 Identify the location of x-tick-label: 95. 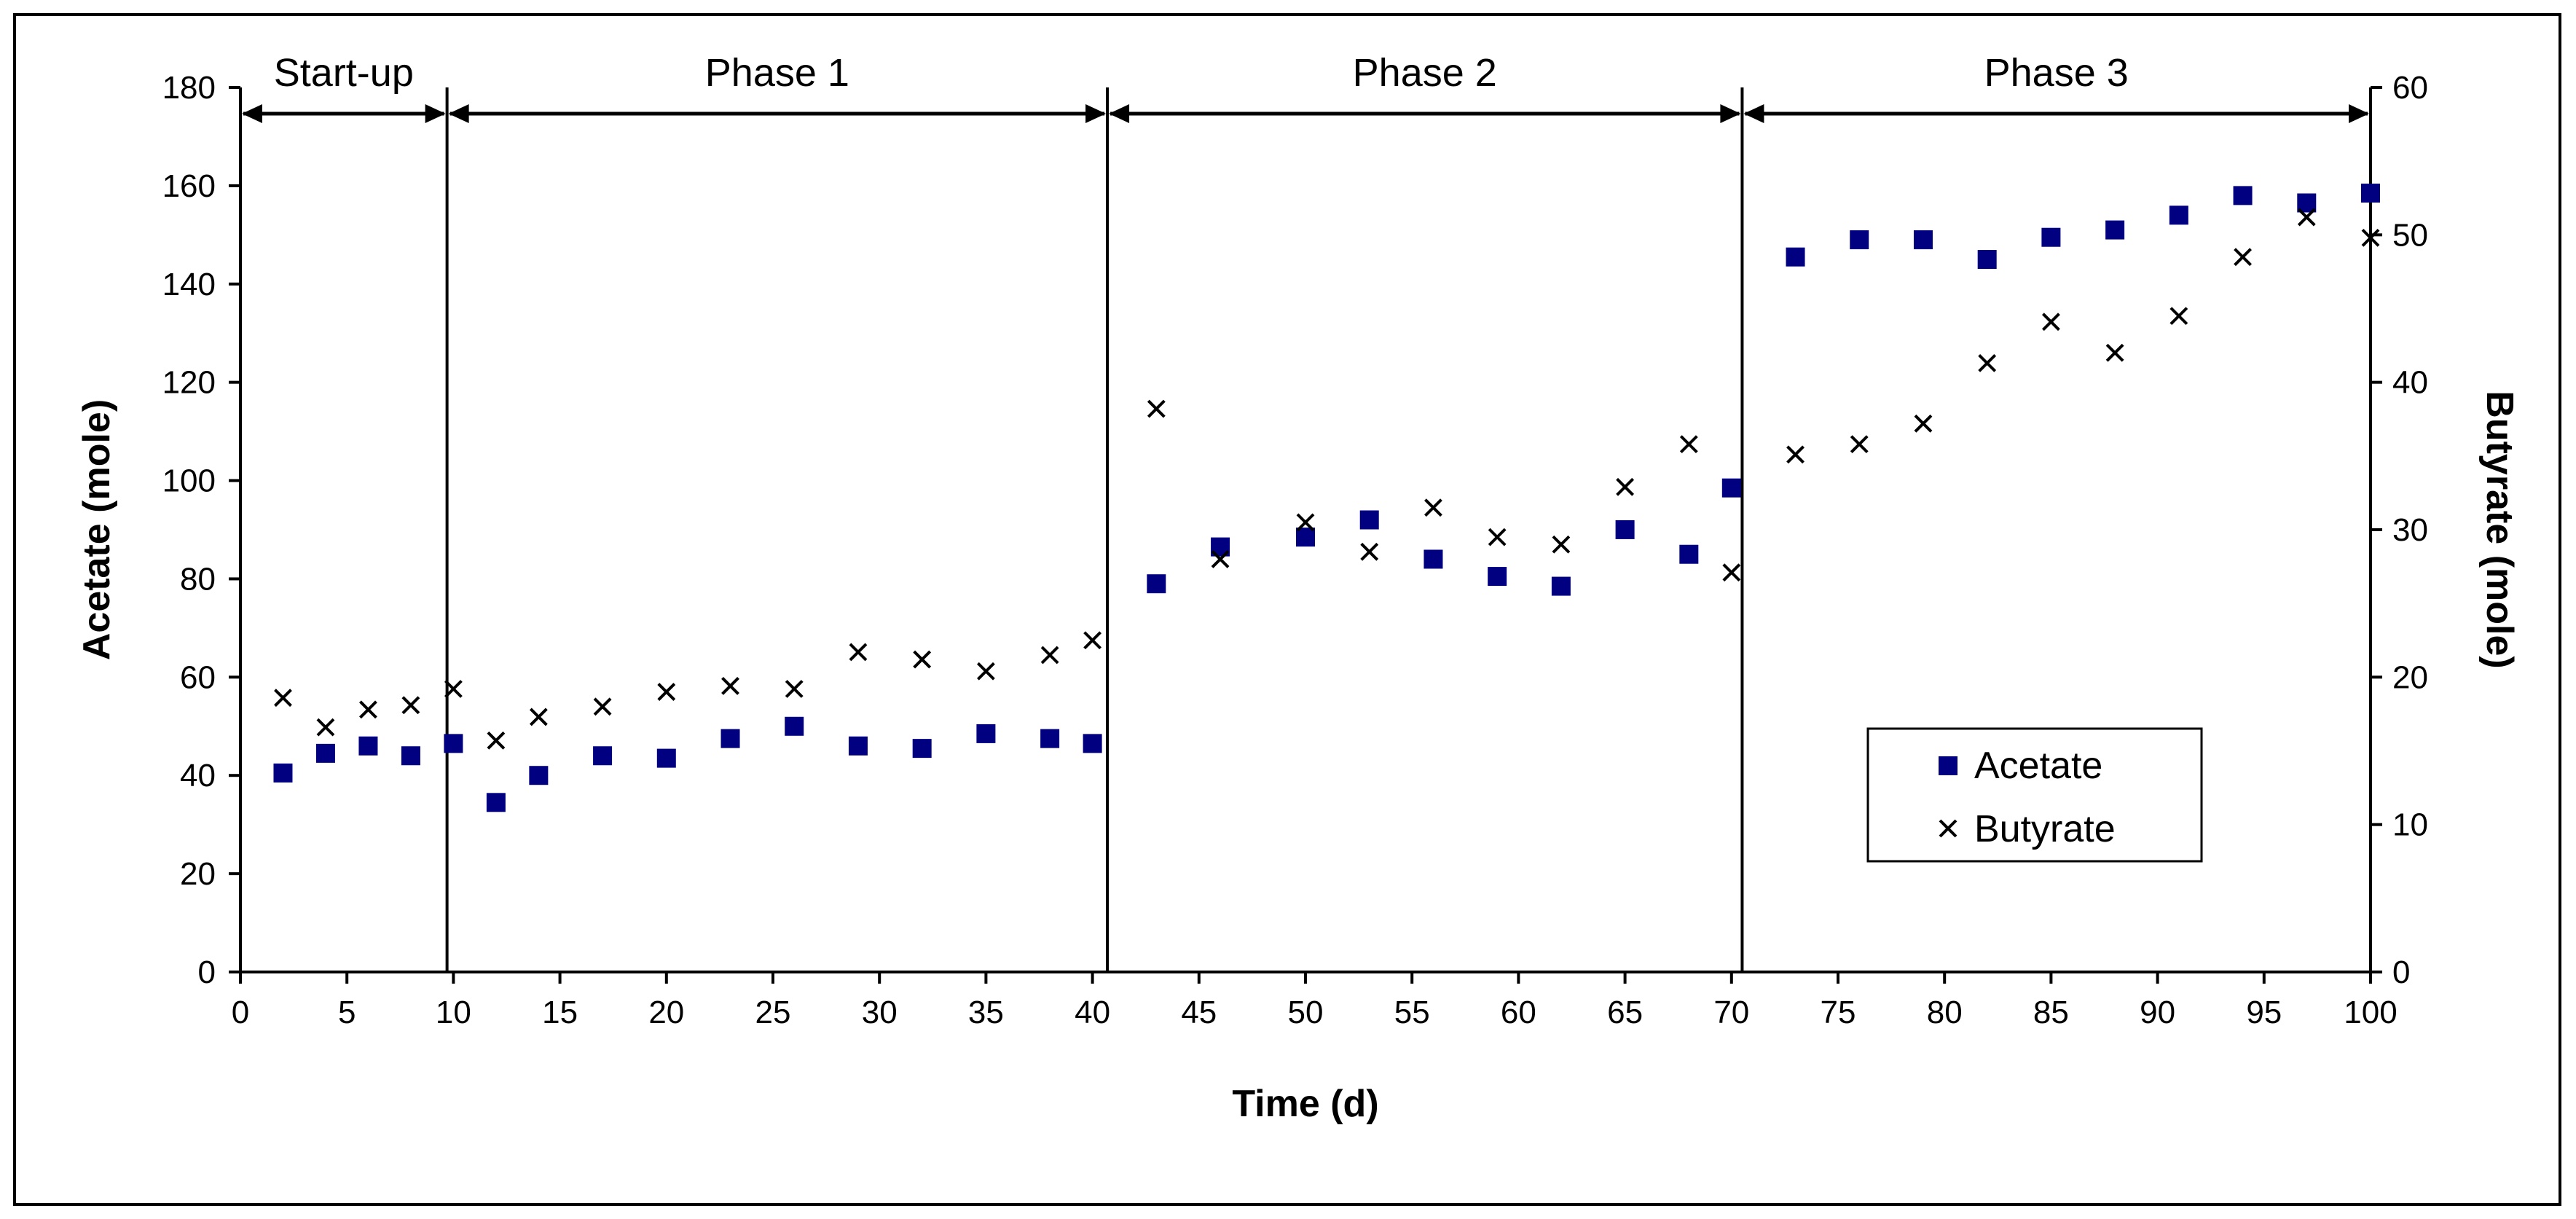
(2264, 1012).